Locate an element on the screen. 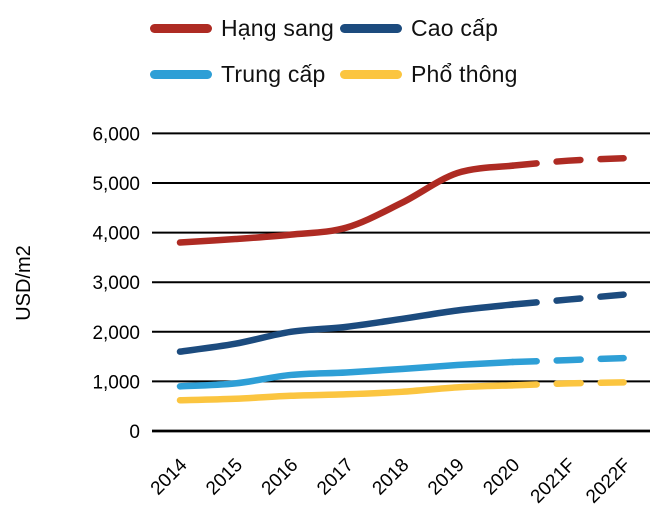 Image resolution: width=655 pixels, height=530 pixels. x-axis-tick-label: 2017 is located at coordinates (335, 477).